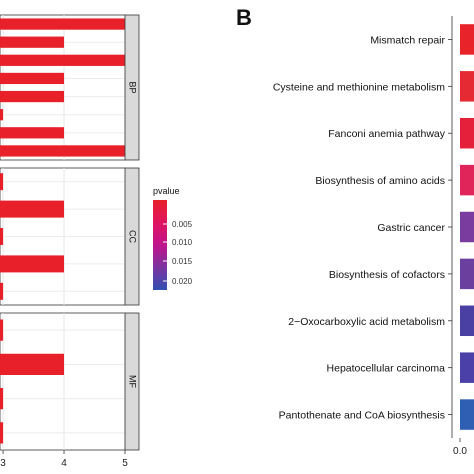 The width and height of the screenshot is (474, 474). What do you see at coordinates (63, 381) in the screenshot?
I see `facet-panel-mf` at bounding box center [63, 381].